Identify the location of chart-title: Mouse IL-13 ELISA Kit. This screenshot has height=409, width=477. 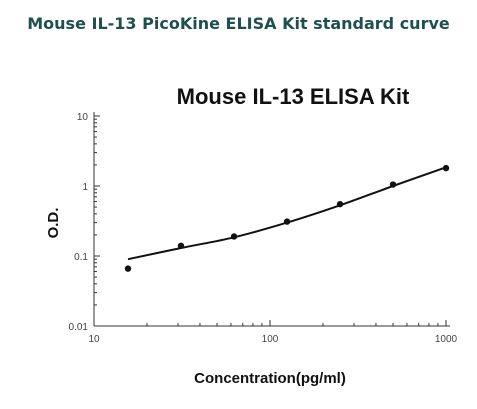
(293, 96).